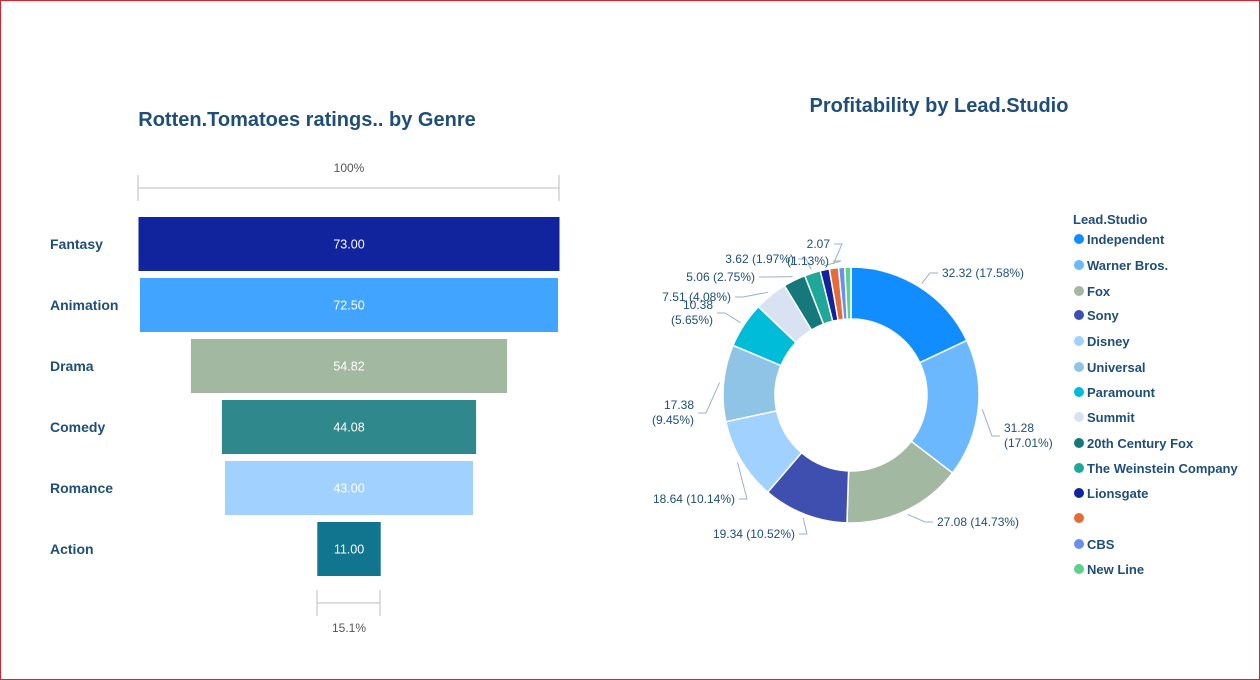  I want to click on funnel-top-percent: 100%, so click(349, 168).